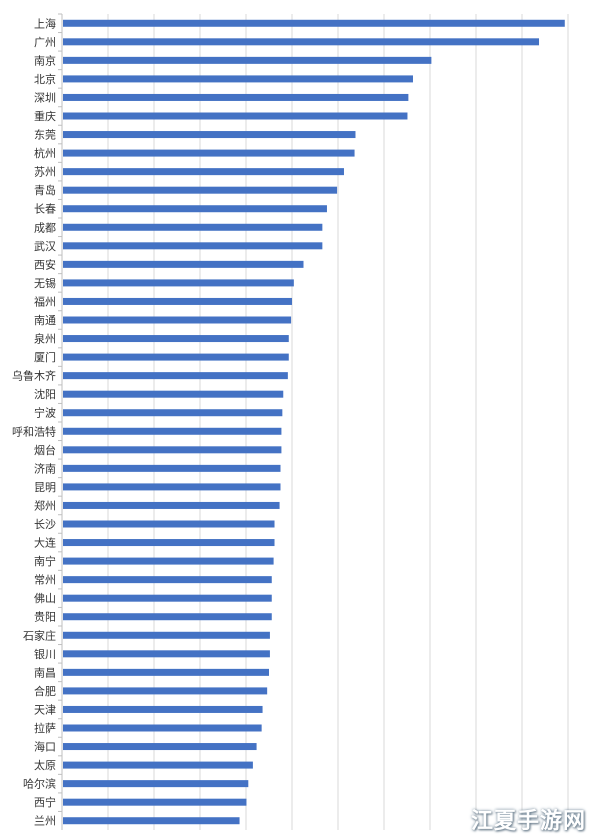  Describe the element at coordinates (45, 487) in the screenshot. I see `category-label: 昆明` at that location.